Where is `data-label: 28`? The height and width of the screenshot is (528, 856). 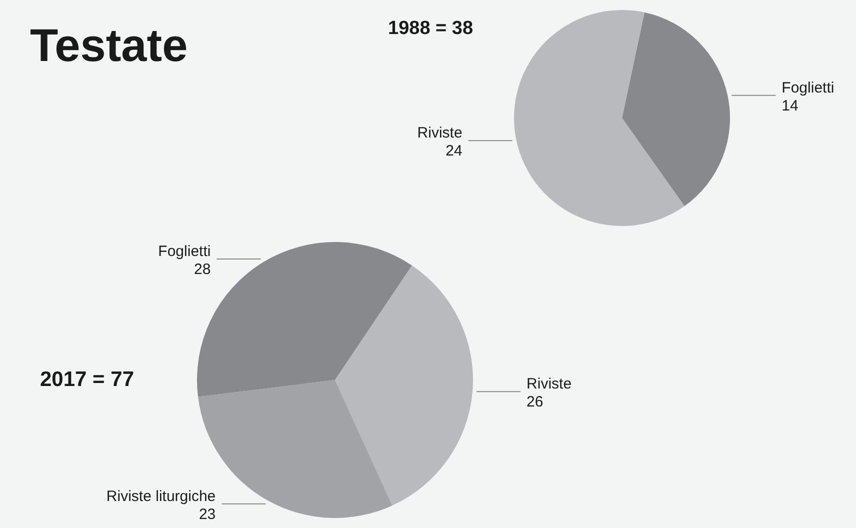
data-label: 28 is located at coordinates (202, 269).